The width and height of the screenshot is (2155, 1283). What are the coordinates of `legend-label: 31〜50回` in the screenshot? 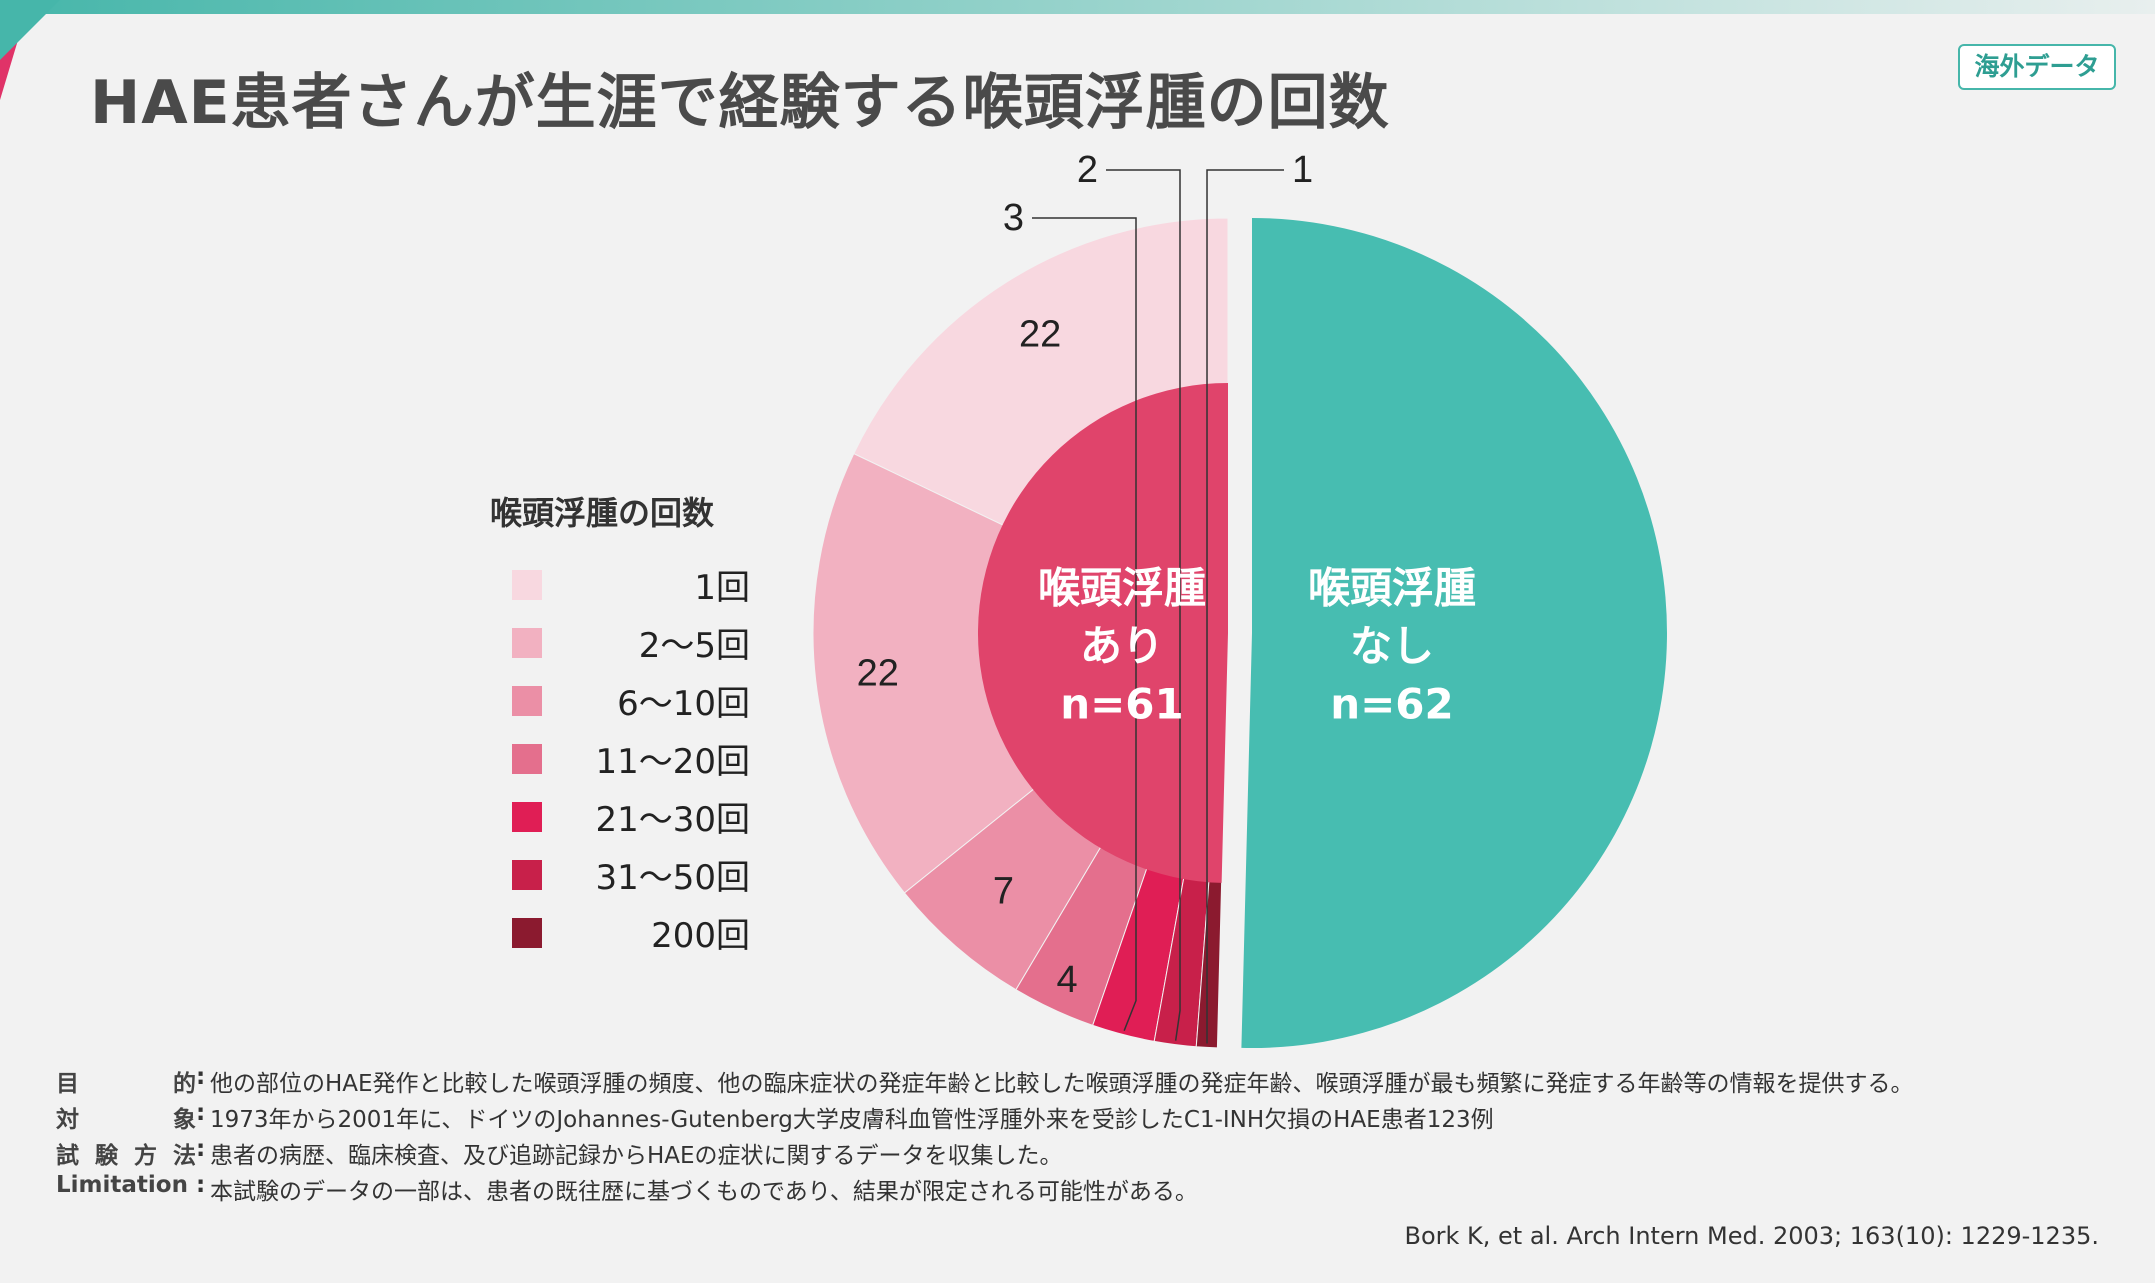 It's located at (672, 878).